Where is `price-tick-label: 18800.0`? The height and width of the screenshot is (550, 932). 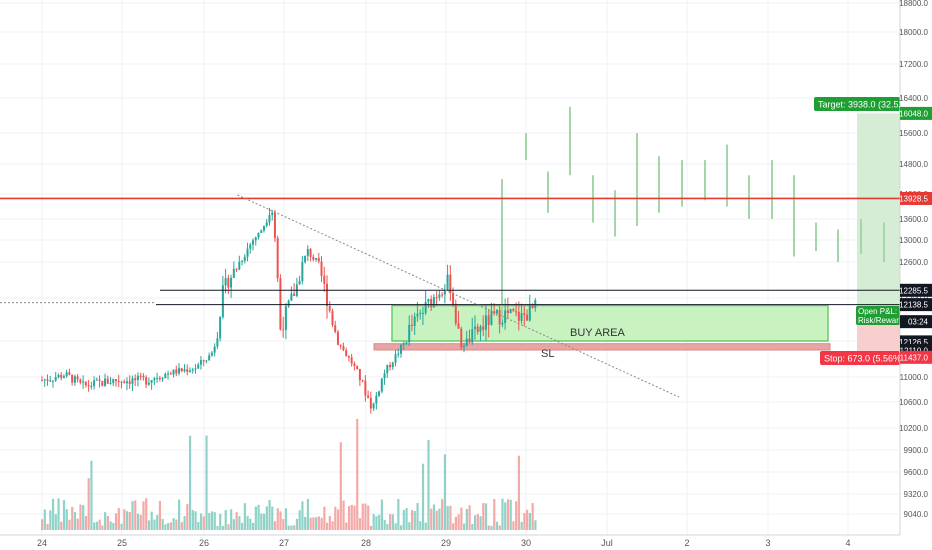
price-tick-label: 18800.0 is located at coordinates (913, 4).